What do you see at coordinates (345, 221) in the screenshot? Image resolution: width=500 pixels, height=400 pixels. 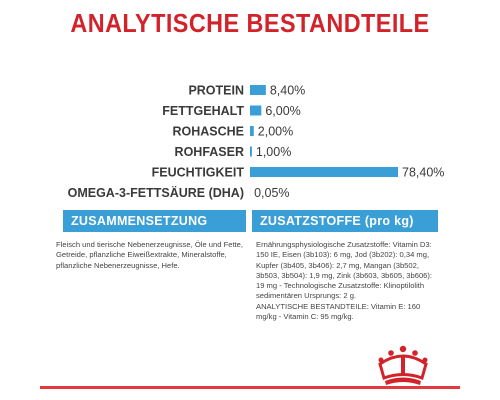 I see `additives-header: ZUSATZSTOFFE (pro kg)` at bounding box center [345, 221].